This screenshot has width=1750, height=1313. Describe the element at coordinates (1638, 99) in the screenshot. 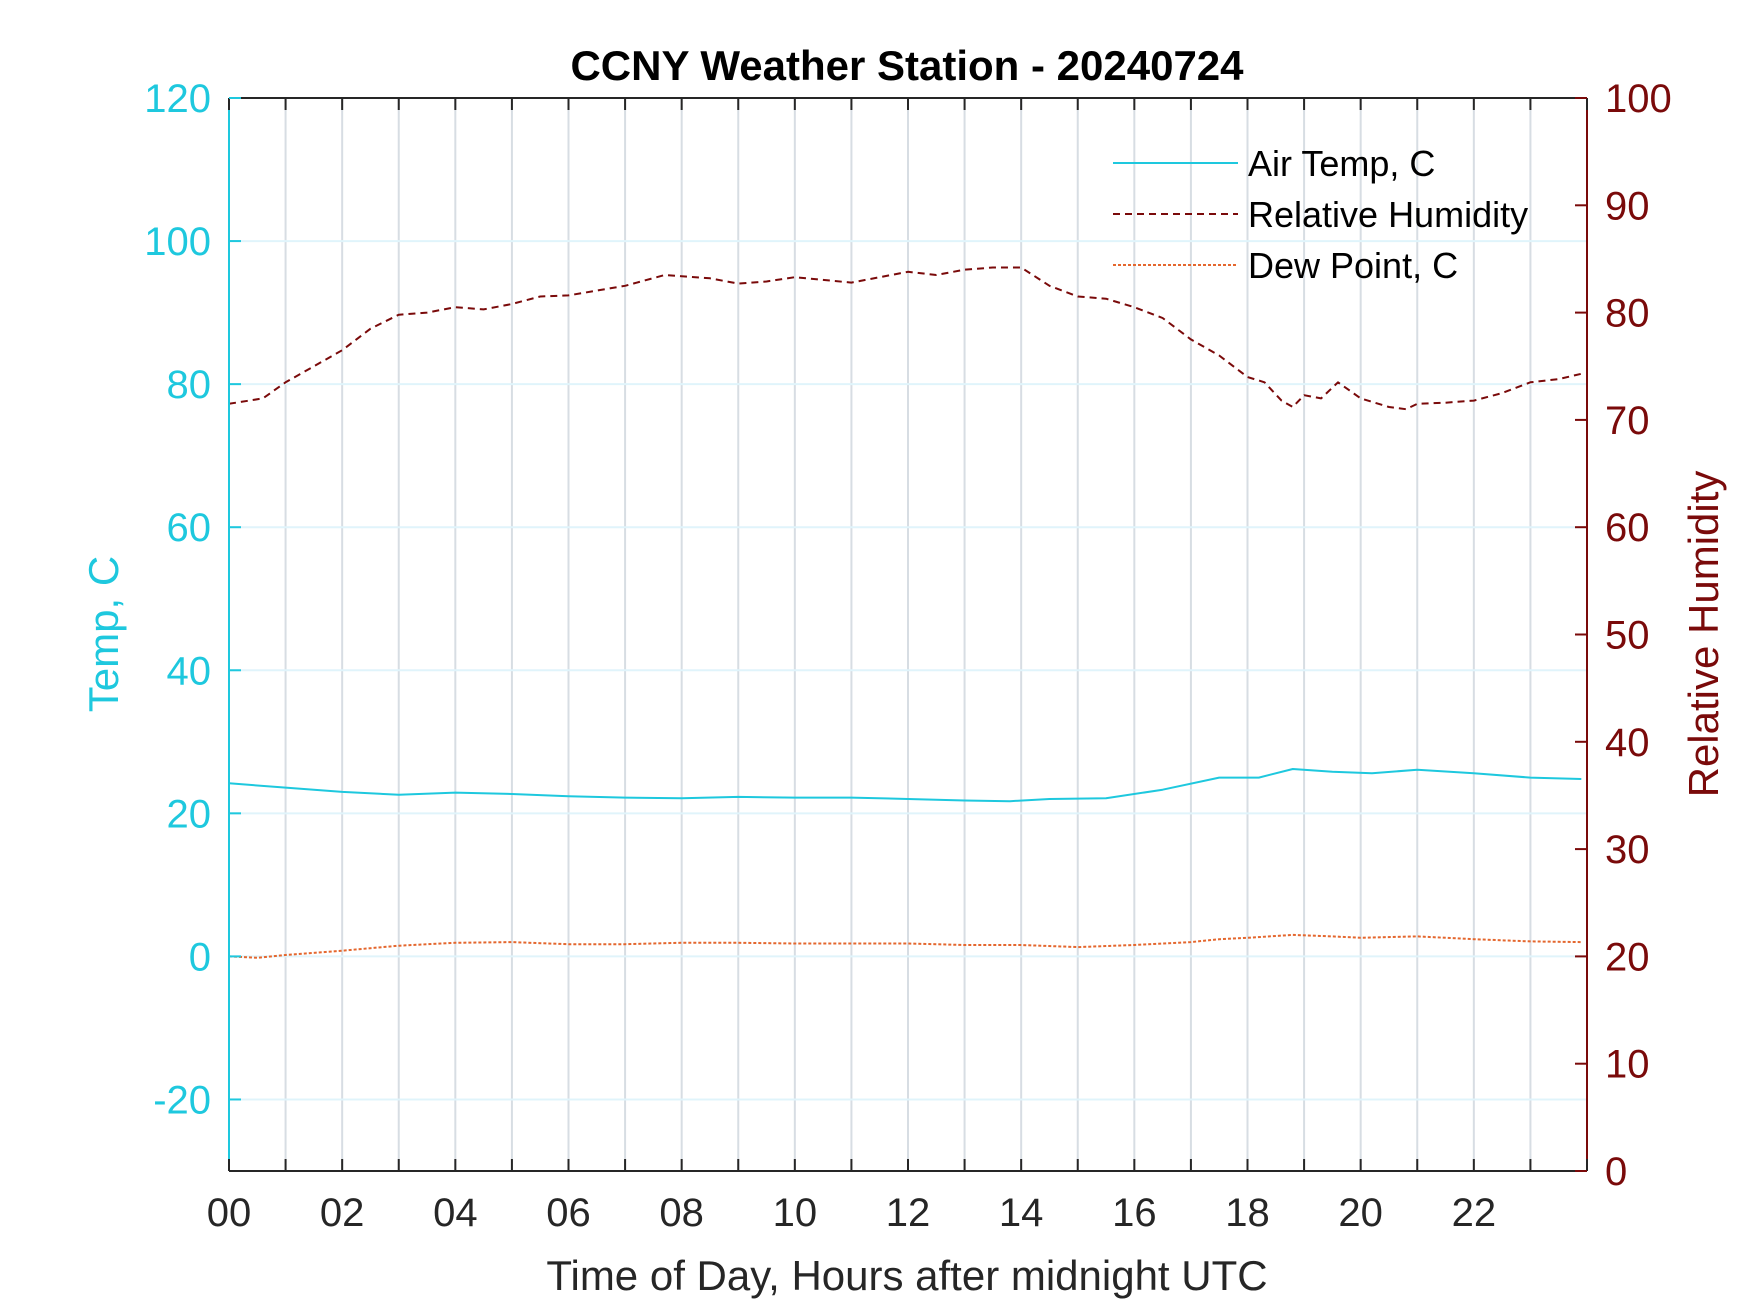

I see `y-right-tick-label: 100` at that location.